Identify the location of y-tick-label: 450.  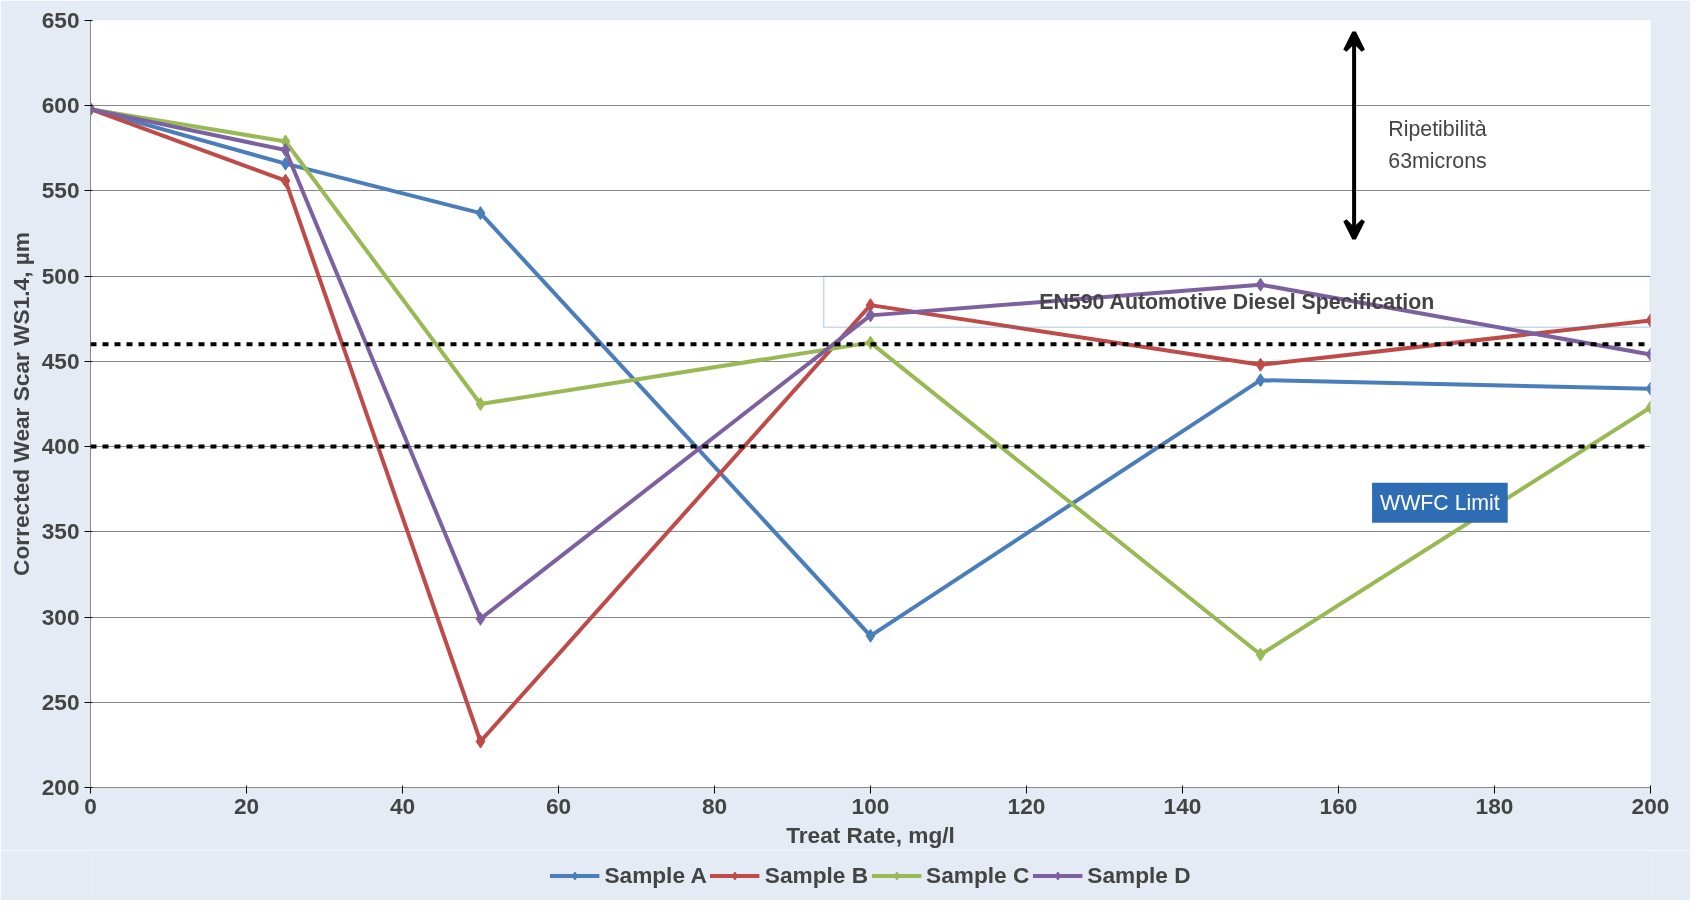
(60, 360).